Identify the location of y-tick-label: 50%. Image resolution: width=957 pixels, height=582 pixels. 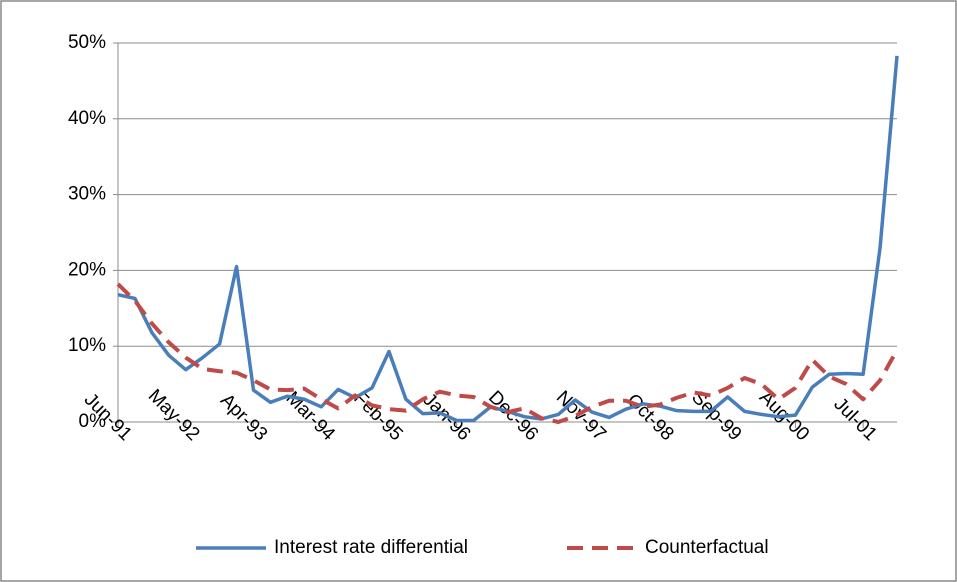
(87, 42).